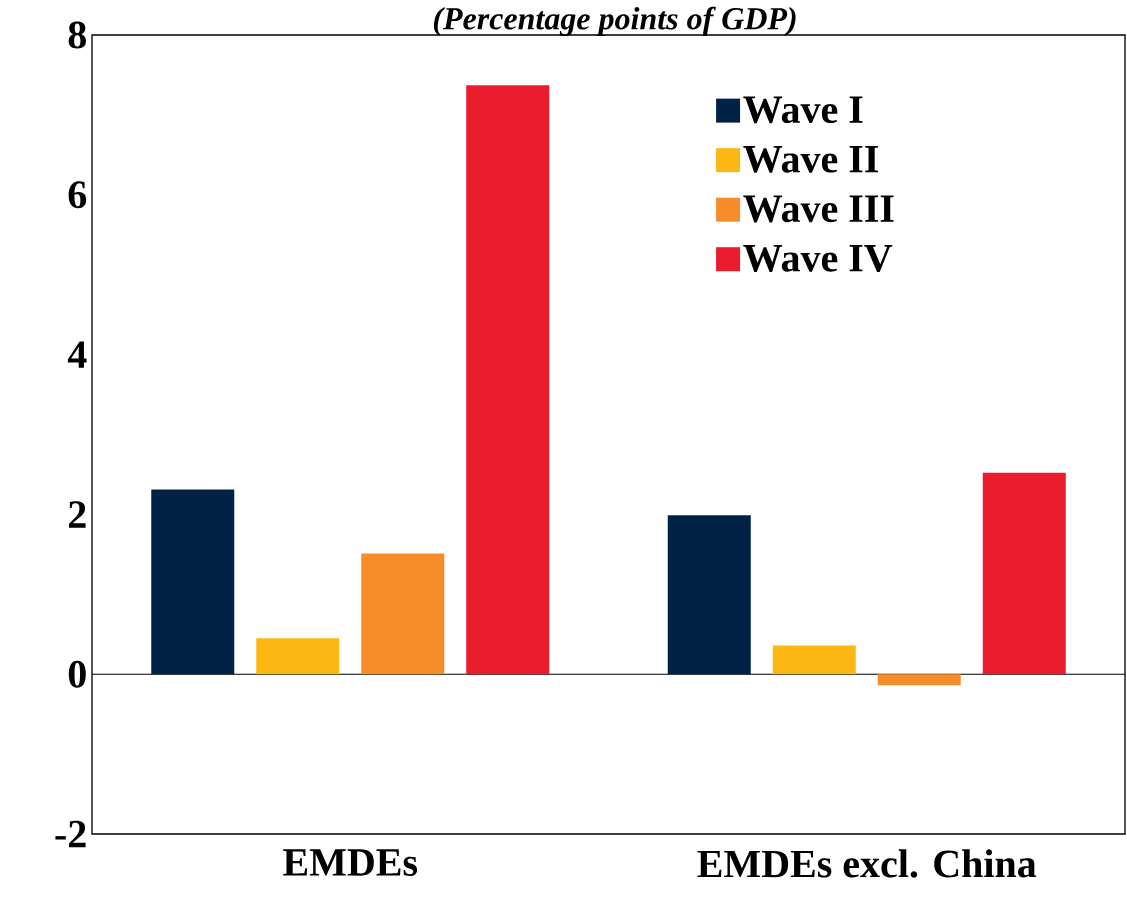 The image size is (1127, 909). Describe the element at coordinates (818, 258) in the screenshot. I see `legend-label: Wave IV` at that location.